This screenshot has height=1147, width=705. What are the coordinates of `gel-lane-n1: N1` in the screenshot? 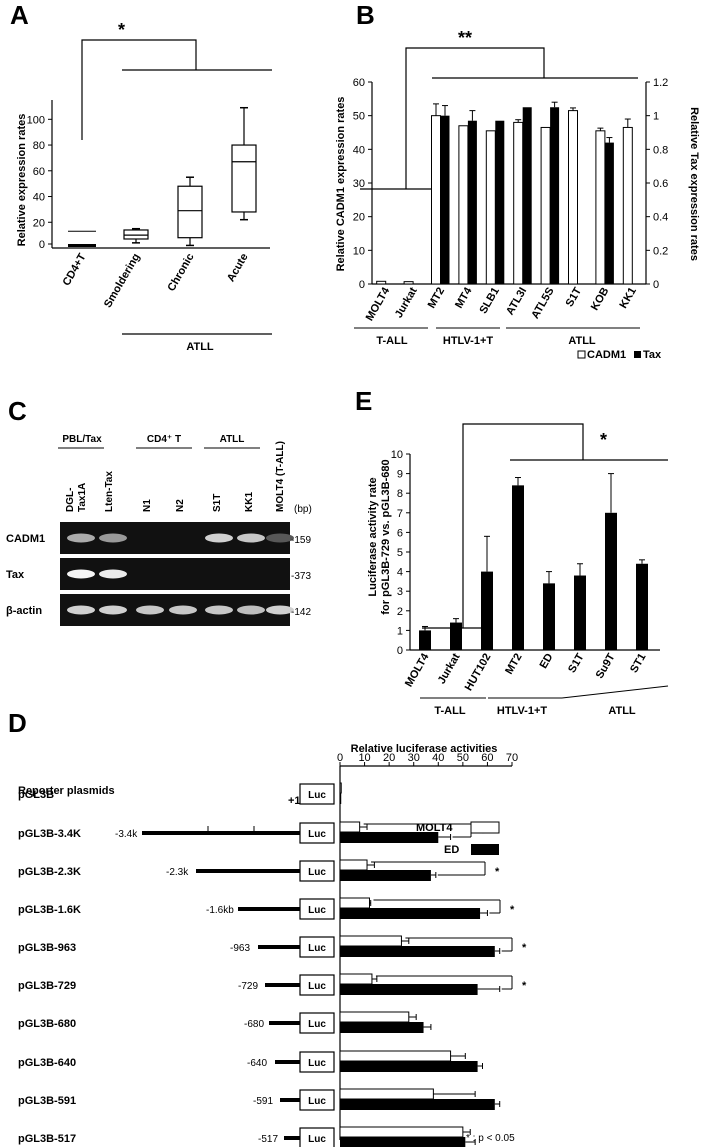 It's located at (147, 505).